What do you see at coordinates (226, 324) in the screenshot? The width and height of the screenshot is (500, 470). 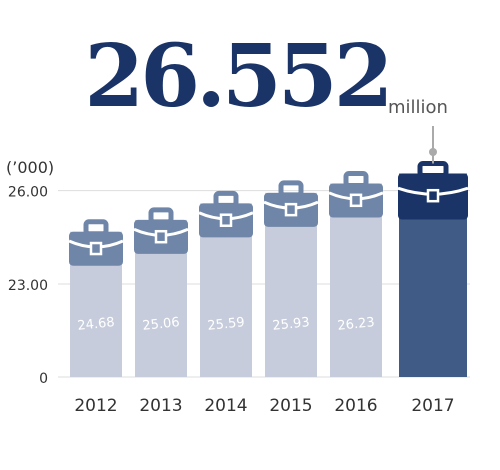 I see `value-label: 25.59` at bounding box center [226, 324].